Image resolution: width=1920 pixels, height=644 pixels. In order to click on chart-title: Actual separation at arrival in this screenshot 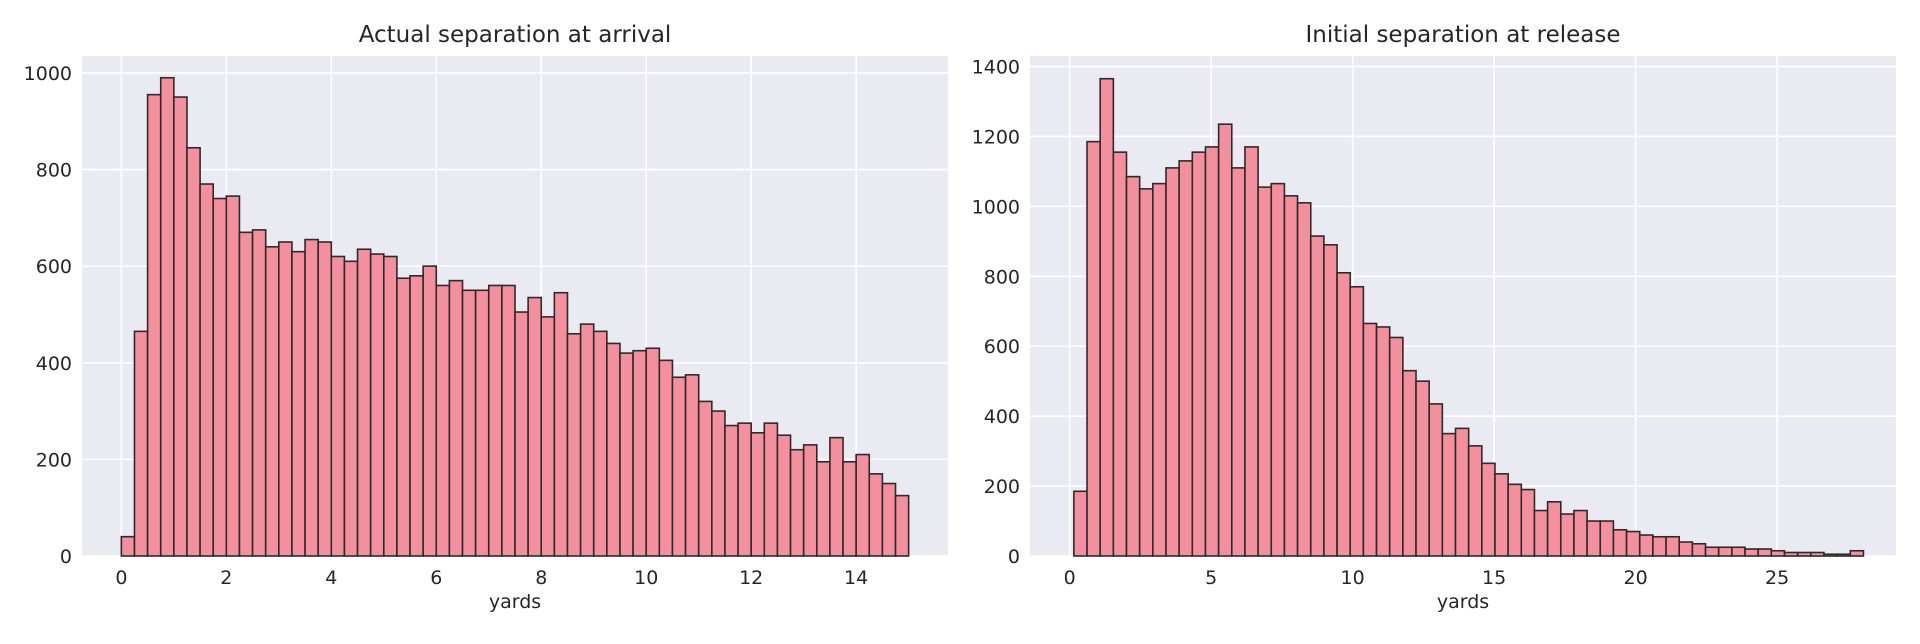, I will do `click(515, 35)`.